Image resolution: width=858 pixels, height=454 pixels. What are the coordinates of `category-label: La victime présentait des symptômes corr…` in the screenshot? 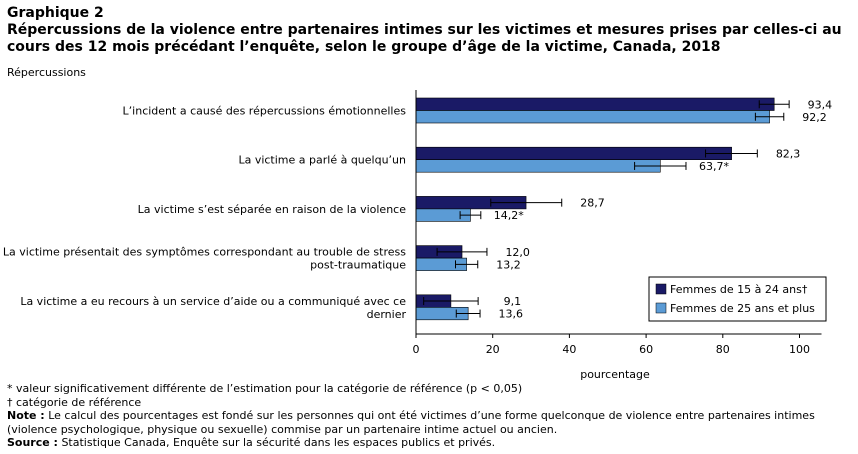 It's located at (204, 252).